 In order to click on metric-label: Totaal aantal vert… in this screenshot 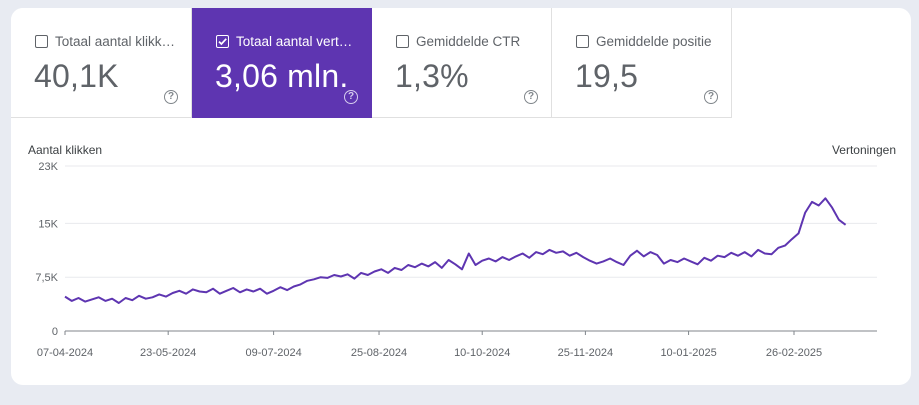, I will do `click(294, 41)`.